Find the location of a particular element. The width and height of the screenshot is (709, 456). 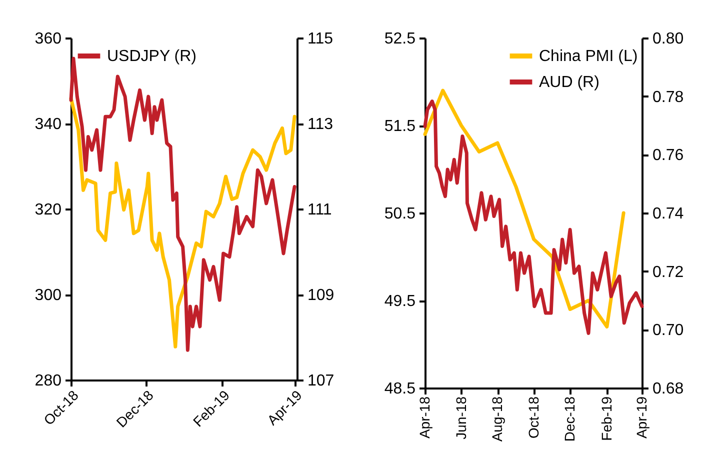

y2-tick-label: 113 is located at coordinates (321, 124).